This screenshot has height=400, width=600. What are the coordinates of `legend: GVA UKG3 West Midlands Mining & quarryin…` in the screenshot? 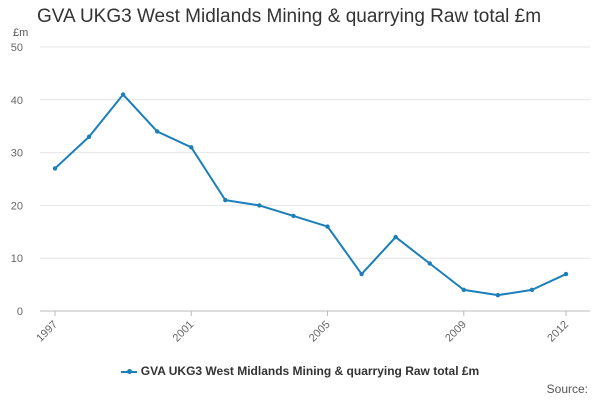 It's located at (300, 371).